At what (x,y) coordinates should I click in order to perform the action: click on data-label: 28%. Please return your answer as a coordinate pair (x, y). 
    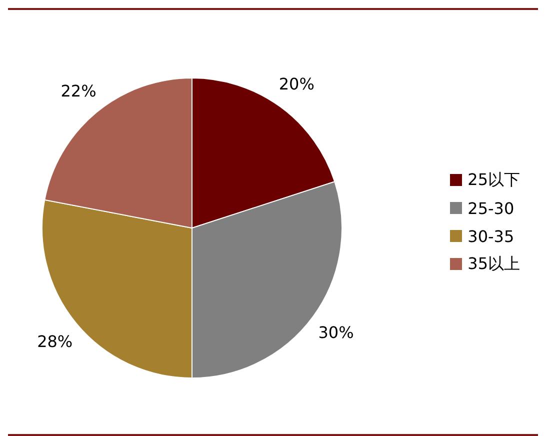
    Looking at the image, I should click on (55, 341).